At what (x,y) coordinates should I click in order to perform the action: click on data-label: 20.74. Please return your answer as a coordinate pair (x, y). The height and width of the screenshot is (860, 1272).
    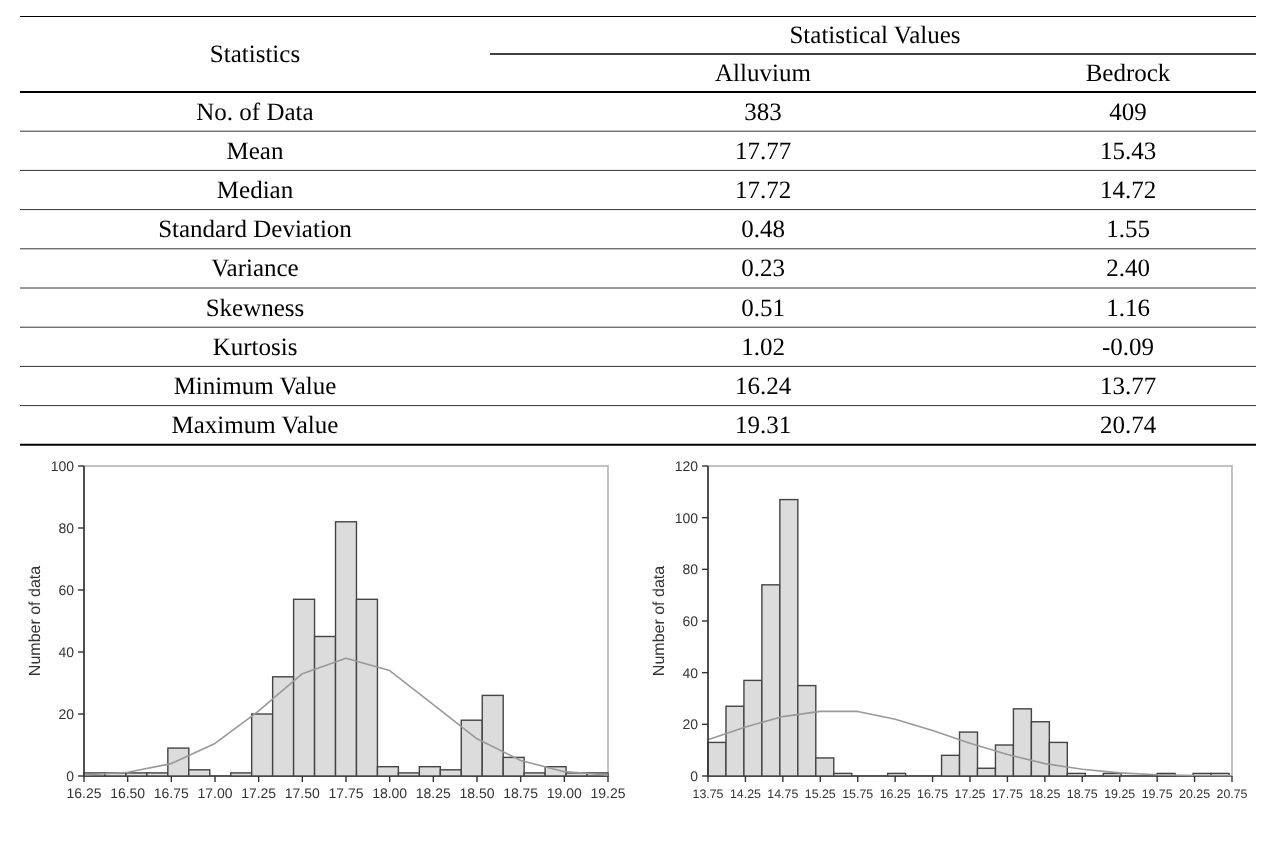
    Looking at the image, I should click on (1128, 425).